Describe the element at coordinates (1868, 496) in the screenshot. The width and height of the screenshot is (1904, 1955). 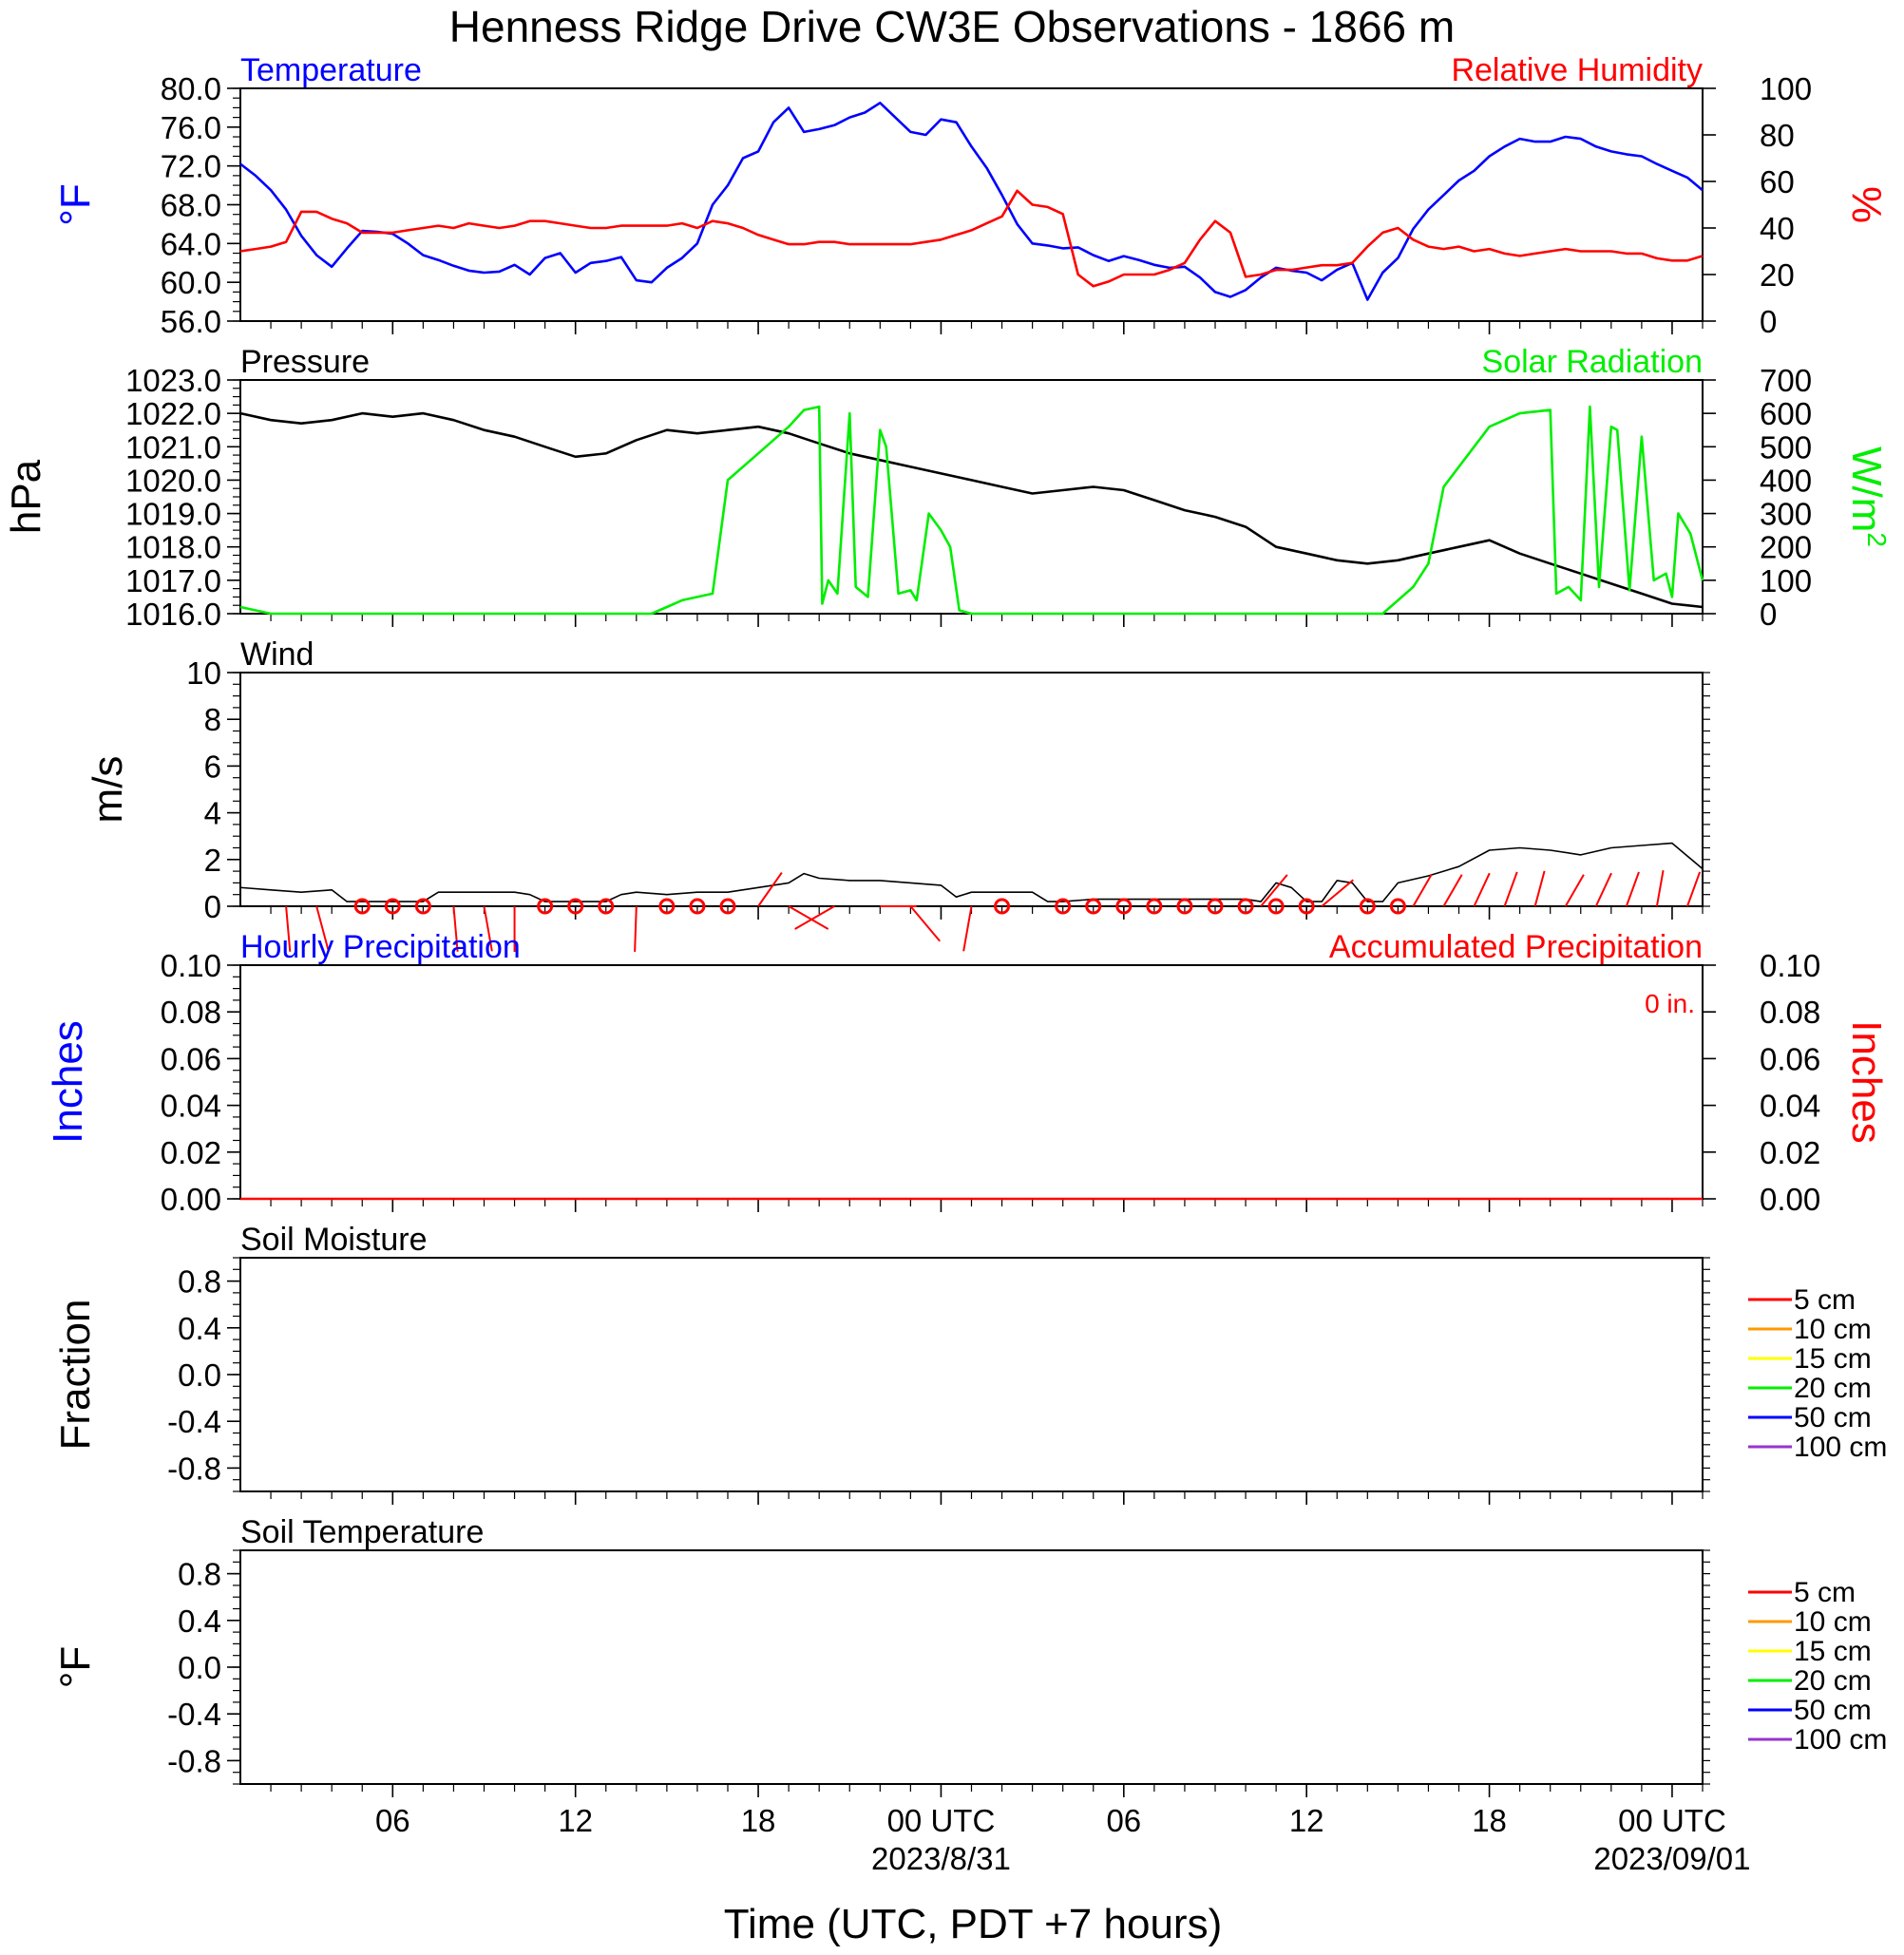
I see `y-axis-label-right: W/m2` at that location.